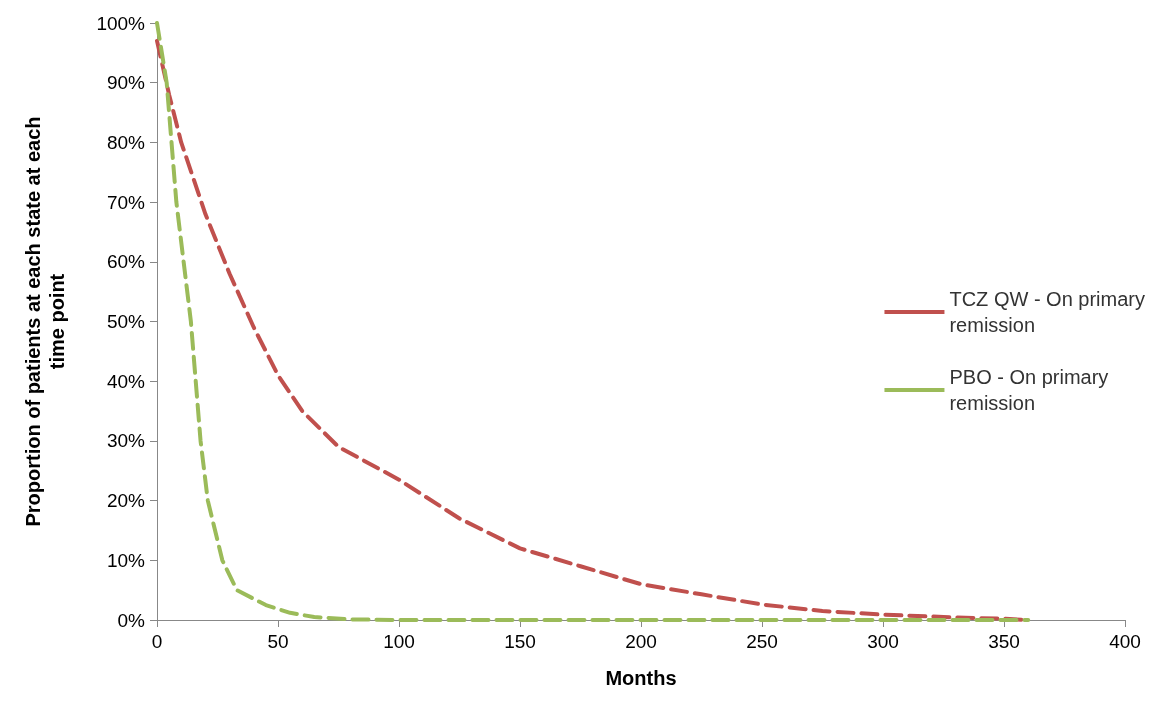 Image resolution: width=1160 pixels, height=702 pixels. I want to click on x-tick-label: 100, so click(399, 641).